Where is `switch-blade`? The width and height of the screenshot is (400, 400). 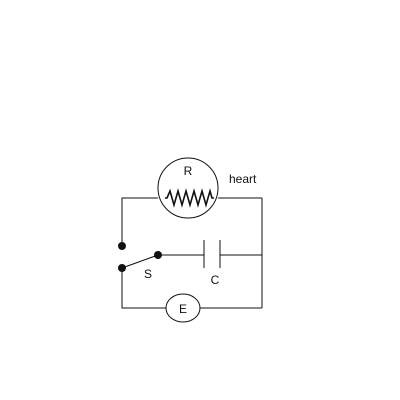
switch-blade is located at coordinates (140, 261).